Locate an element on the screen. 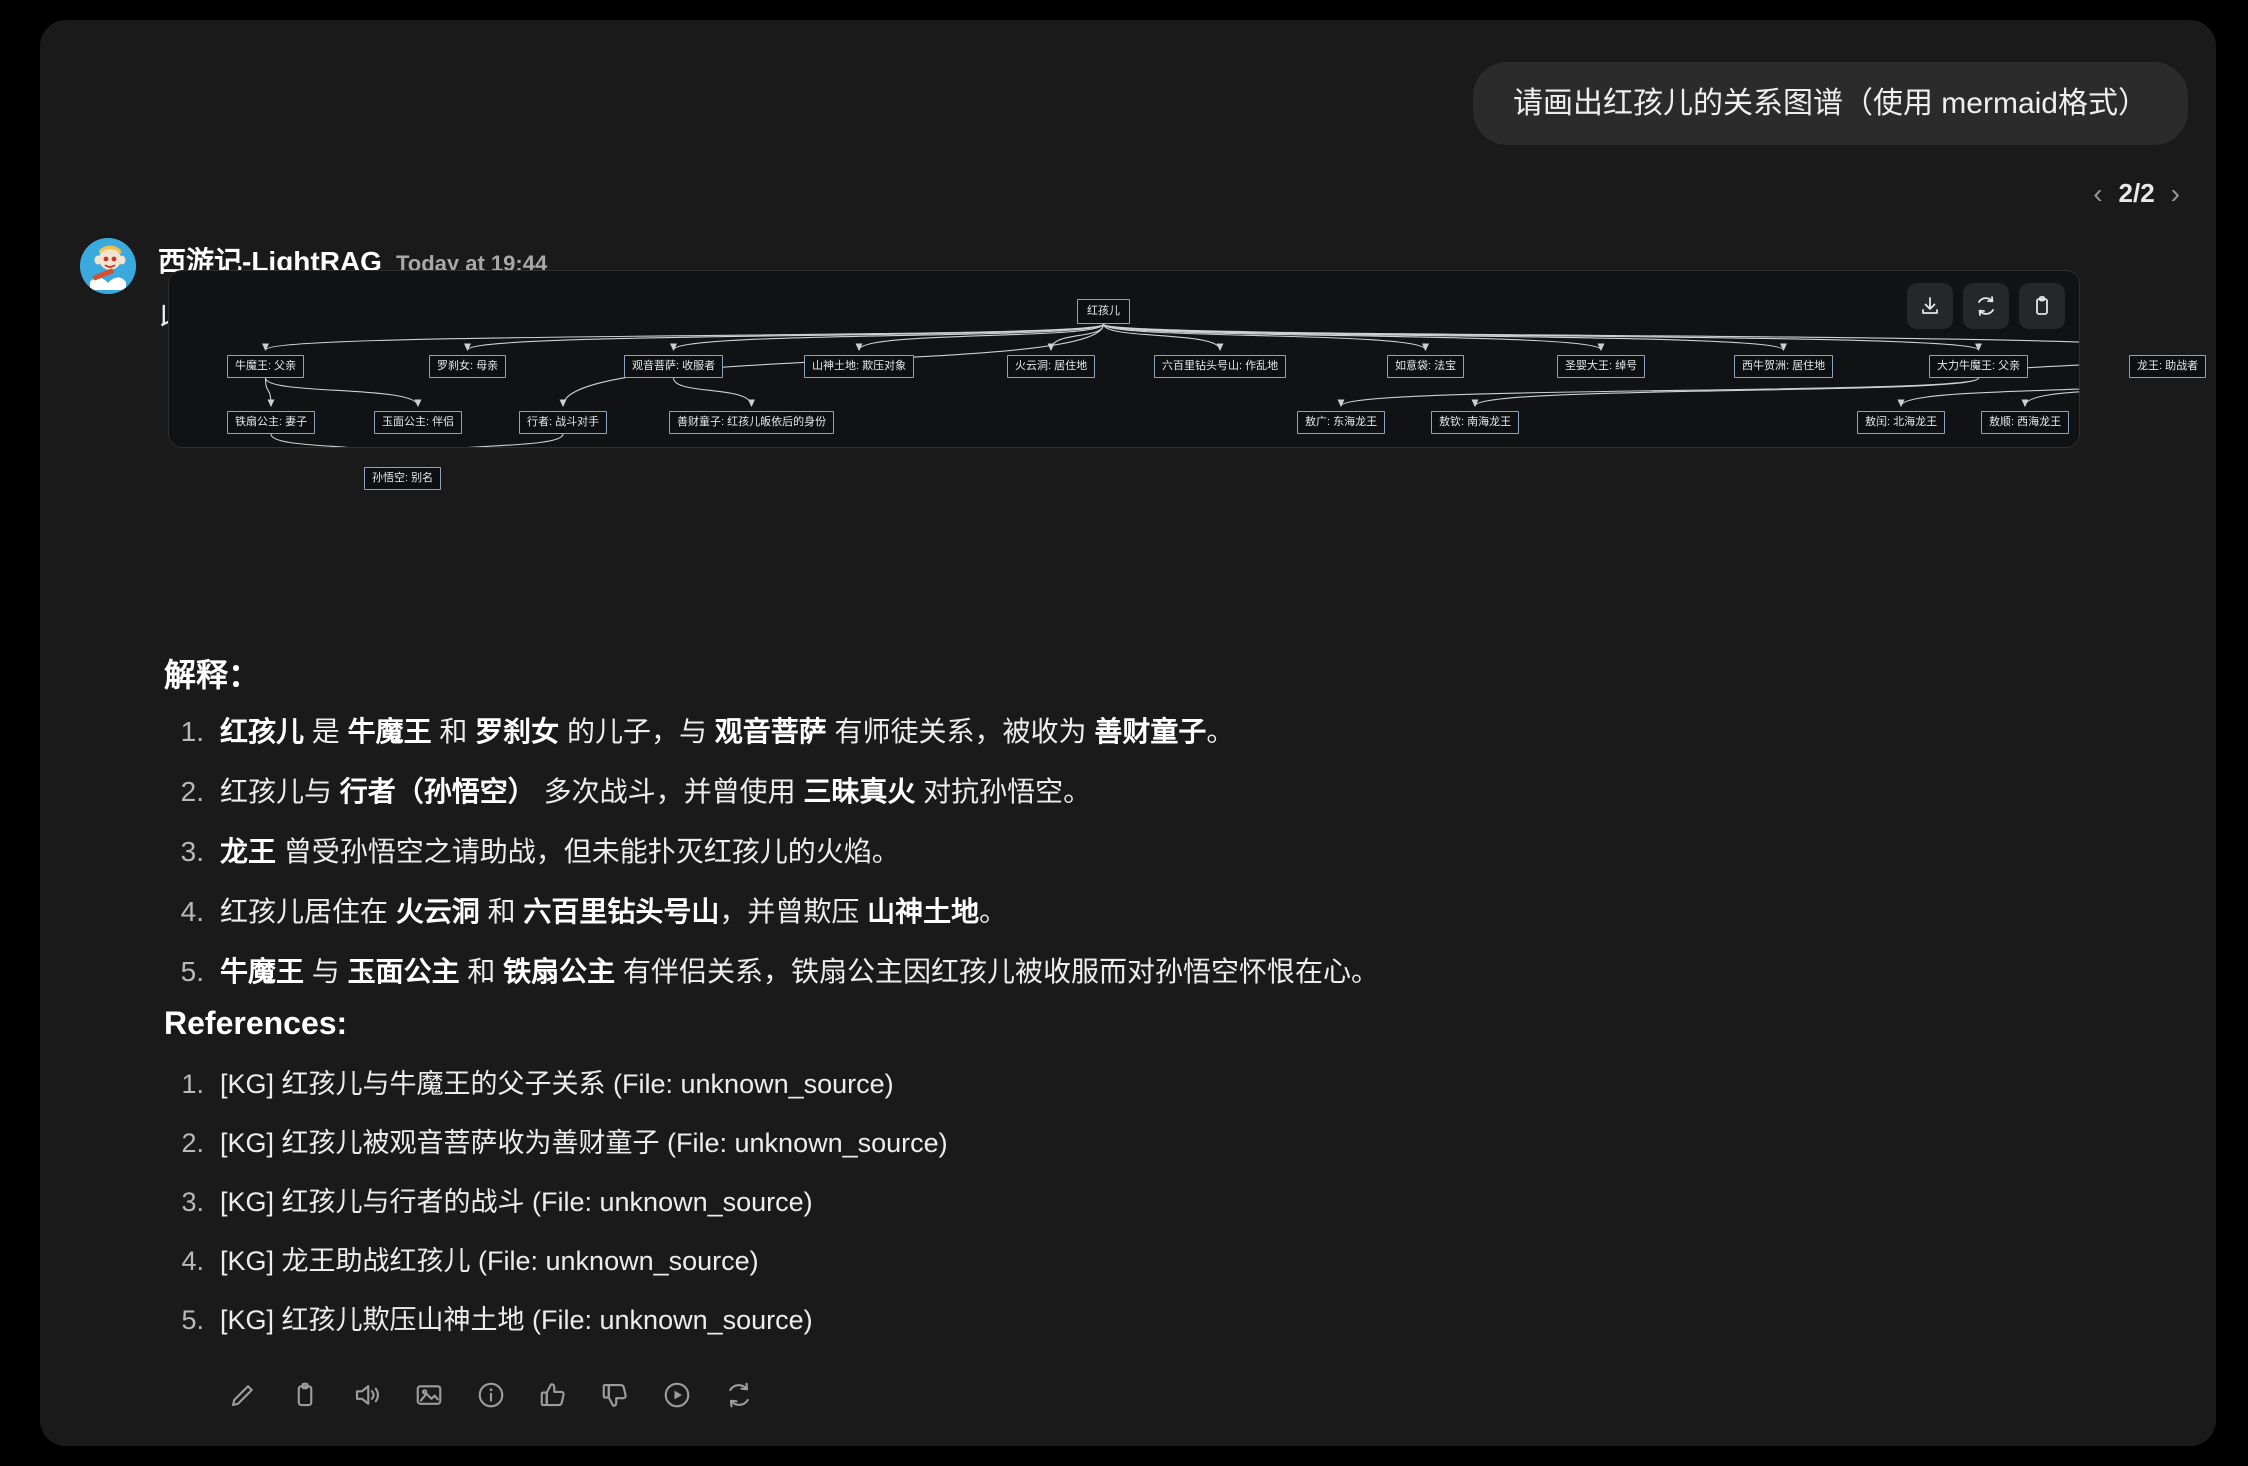 The image size is (2248, 1466). graph-node: 观音菩萨: 收服者 is located at coordinates (674, 366).